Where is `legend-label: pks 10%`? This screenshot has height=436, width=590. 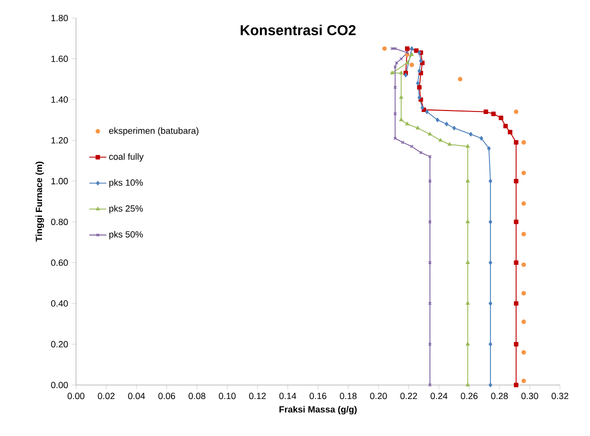
legend-label: pks 10% is located at coordinates (126, 183).